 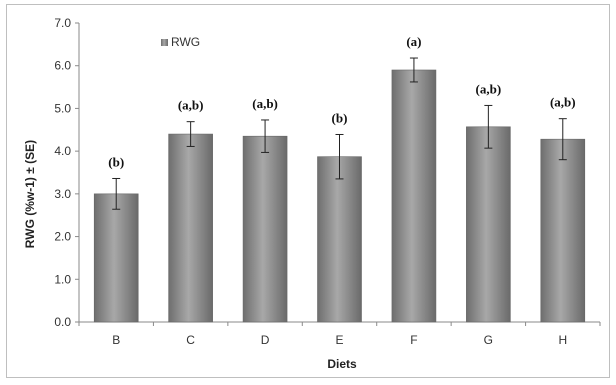 I want to click on y-tick-label: 2.0, so click(x=62, y=237).